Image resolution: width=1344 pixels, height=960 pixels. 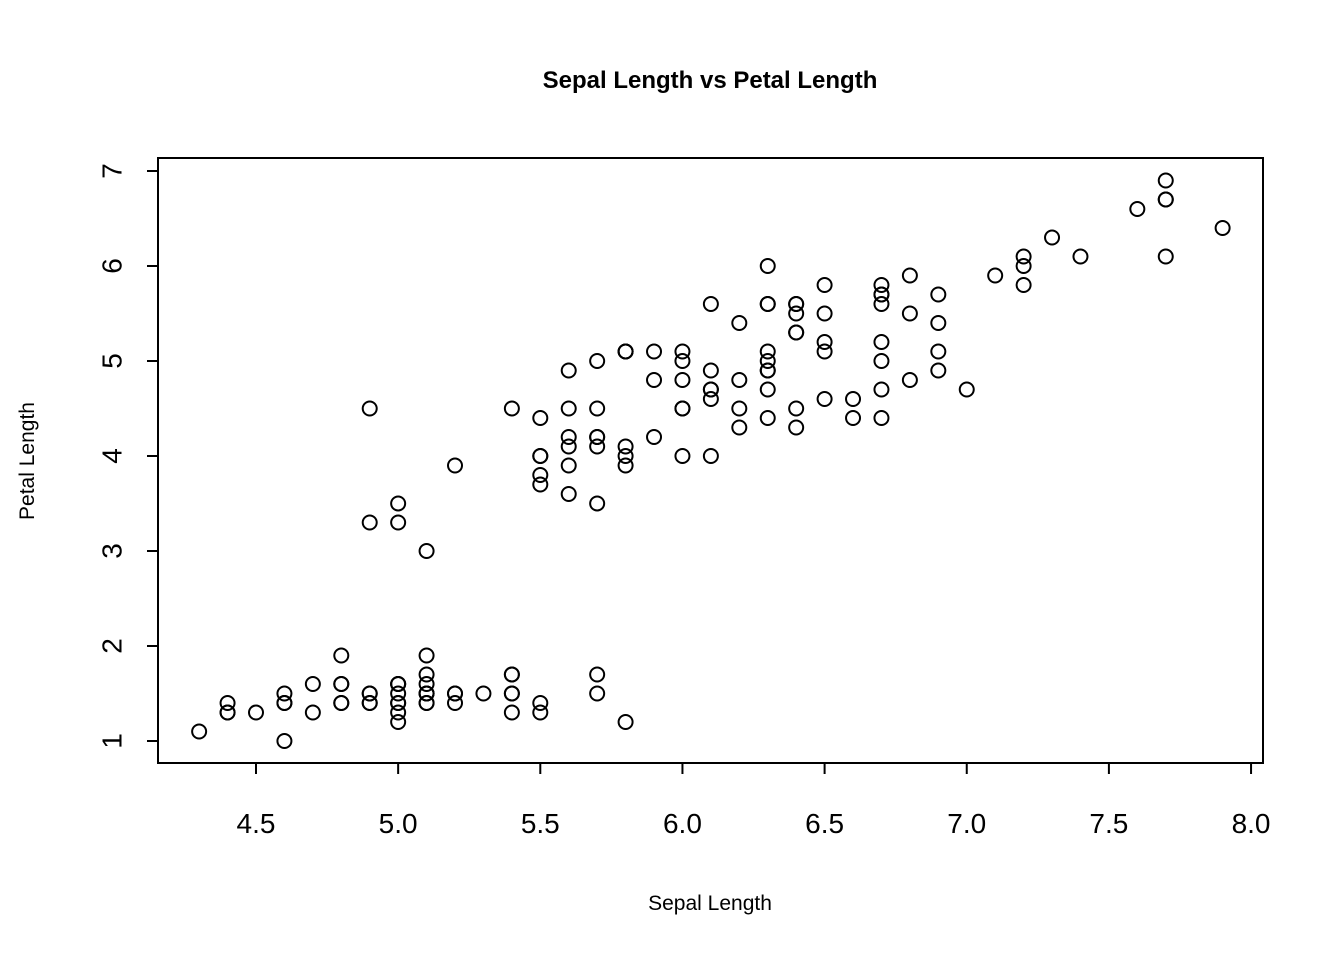 I want to click on y-tick-label: 7, so click(x=112, y=171).